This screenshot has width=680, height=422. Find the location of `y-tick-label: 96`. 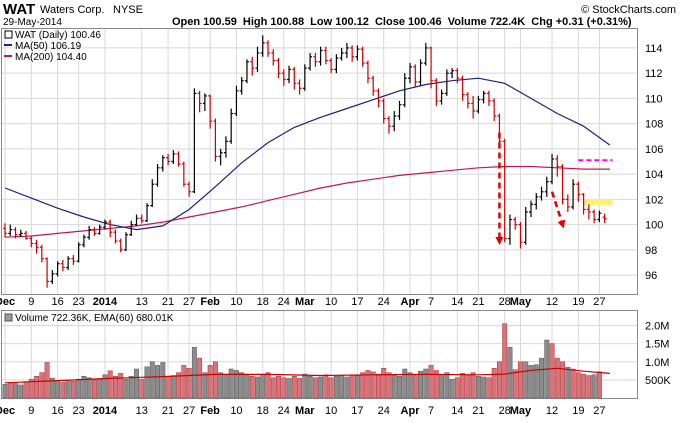

y-tick-label: 96 is located at coordinates (651, 276).